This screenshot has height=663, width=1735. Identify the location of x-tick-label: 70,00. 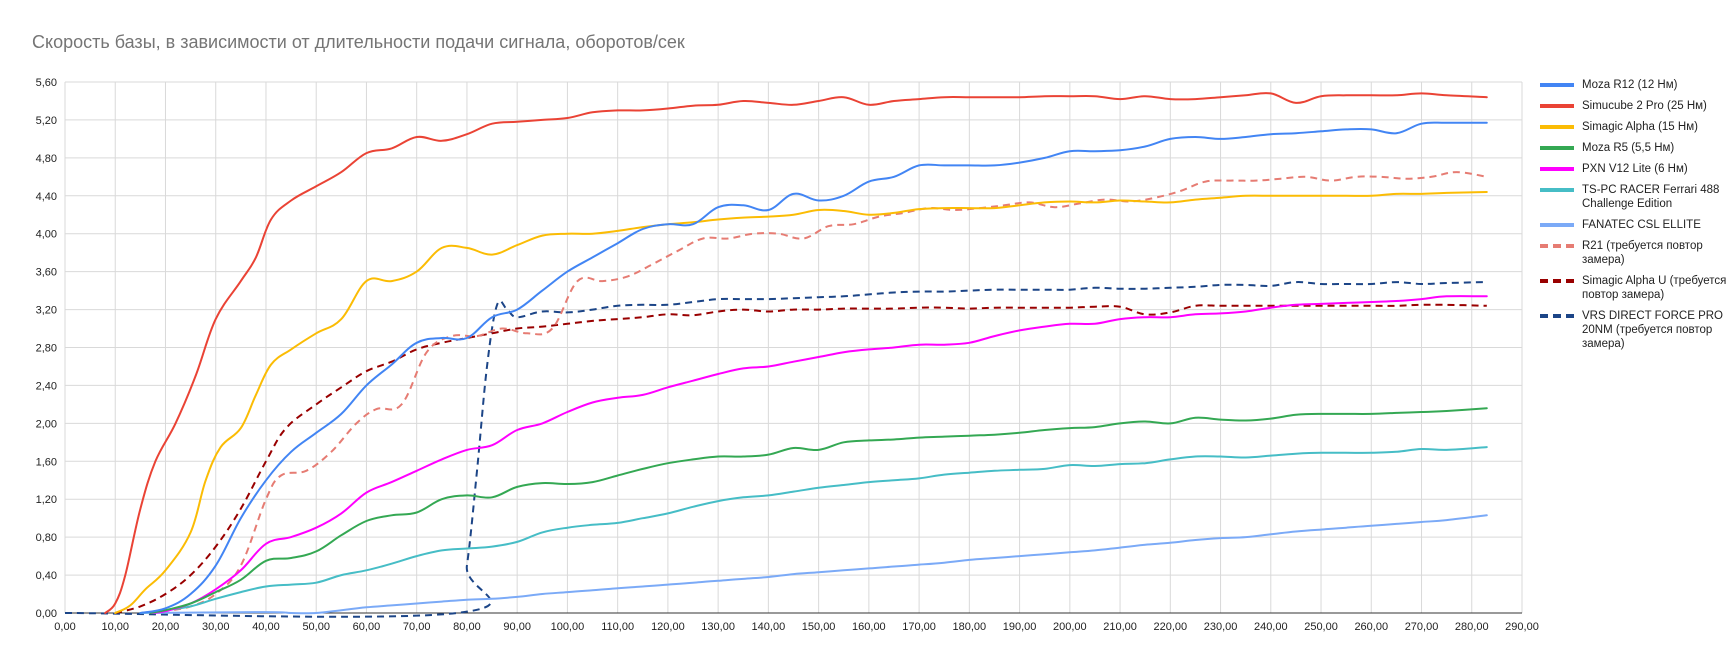
(417, 627).